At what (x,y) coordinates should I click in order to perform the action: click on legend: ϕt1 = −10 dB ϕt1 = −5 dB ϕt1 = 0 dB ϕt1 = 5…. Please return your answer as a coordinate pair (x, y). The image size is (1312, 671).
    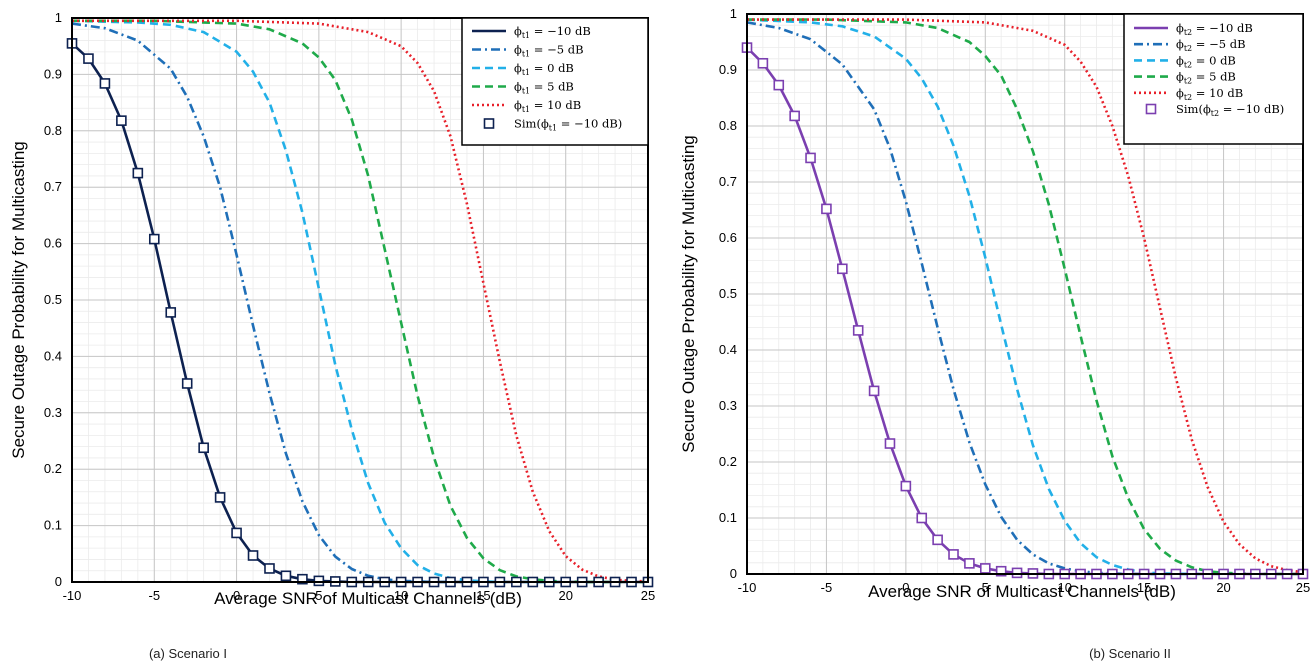
    Looking at the image, I should click on (555, 81).